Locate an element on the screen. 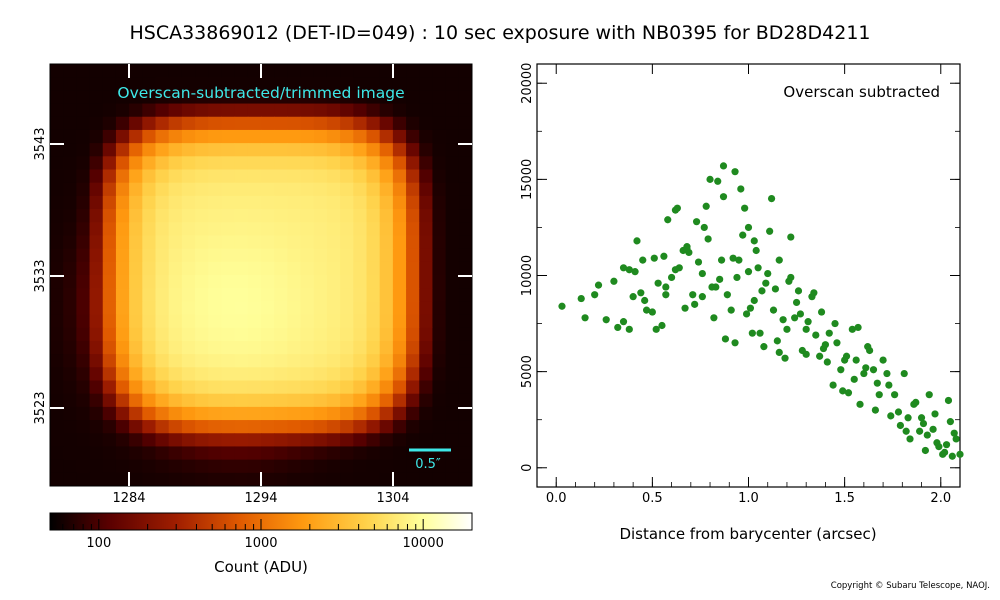  colorbar-axis: 100 1000 10000 is located at coordinates (261, 535).